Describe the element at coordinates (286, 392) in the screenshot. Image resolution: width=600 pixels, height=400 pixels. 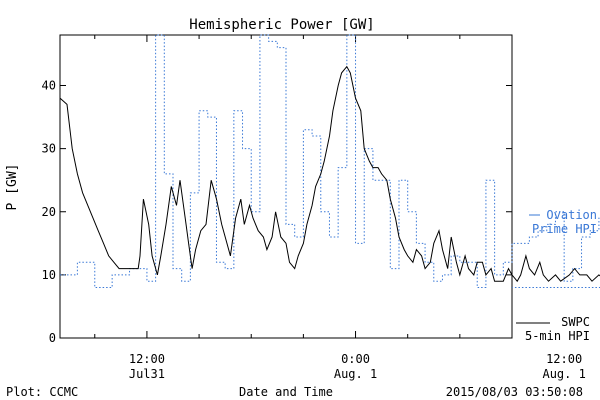
I see `x-axis-label: Date and Time` at that location.